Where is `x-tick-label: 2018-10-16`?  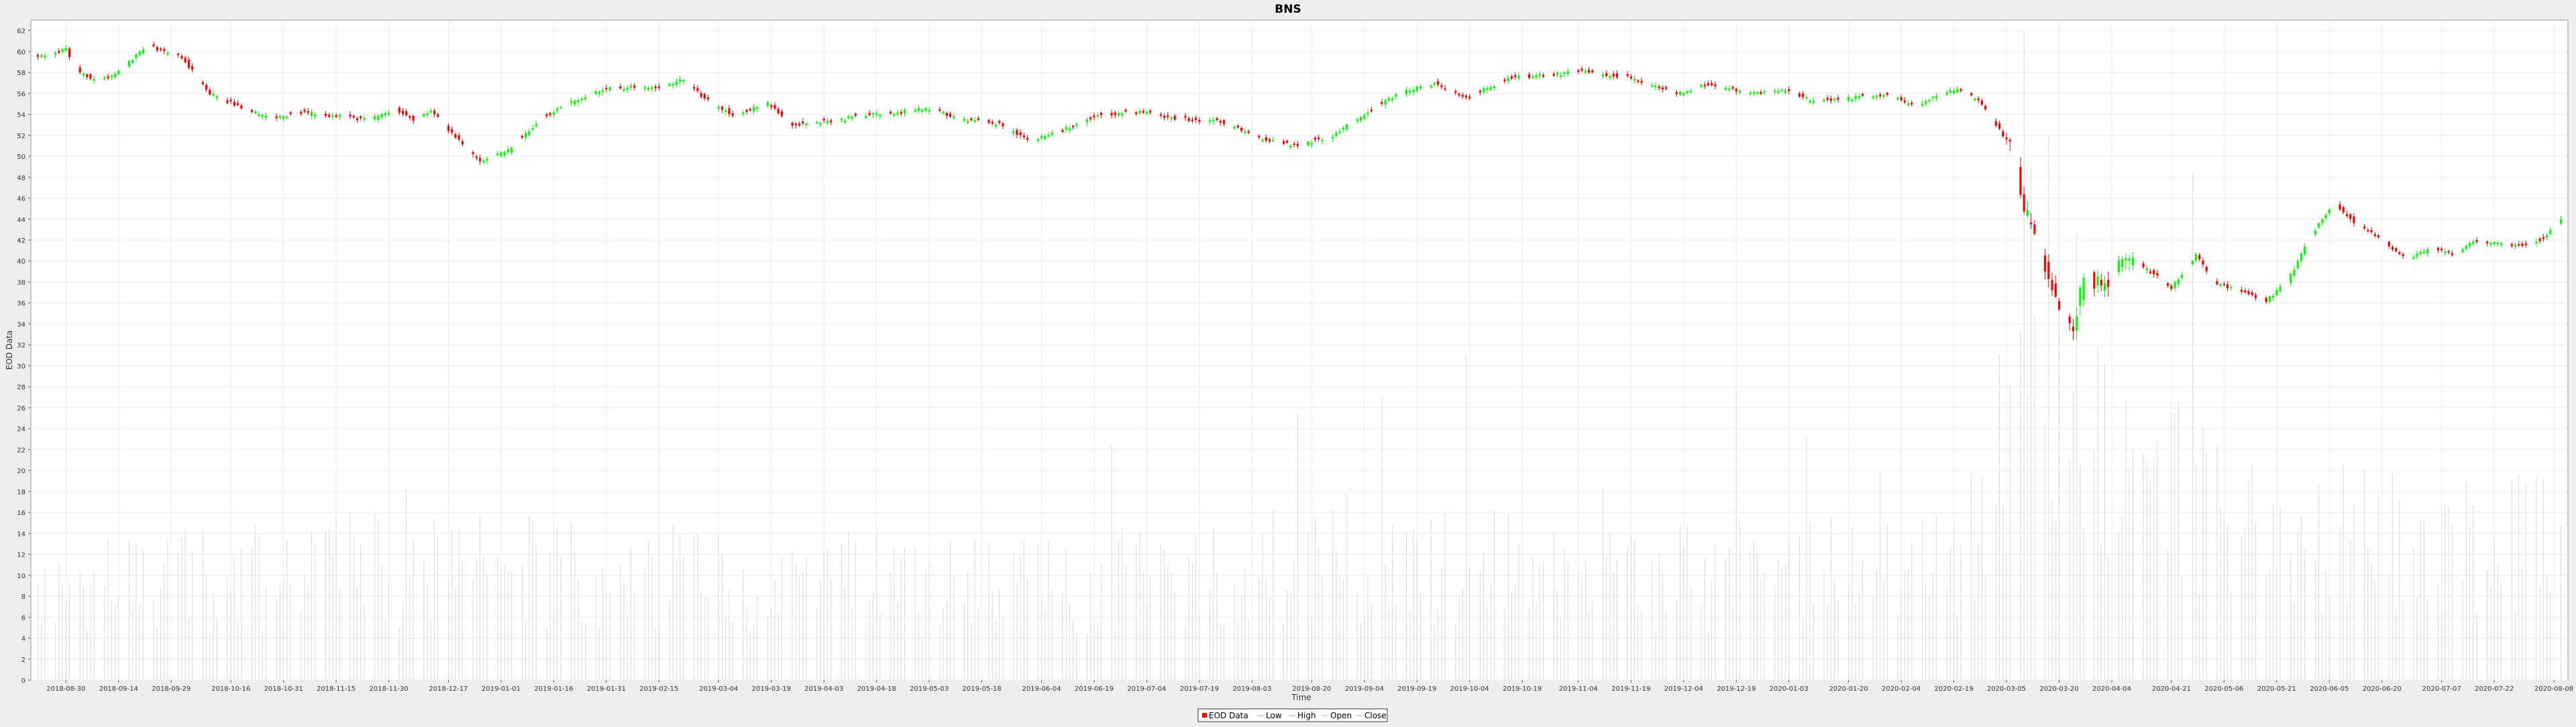 x-tick-label: 2018-10-16 is located at coordinates (230, 689).